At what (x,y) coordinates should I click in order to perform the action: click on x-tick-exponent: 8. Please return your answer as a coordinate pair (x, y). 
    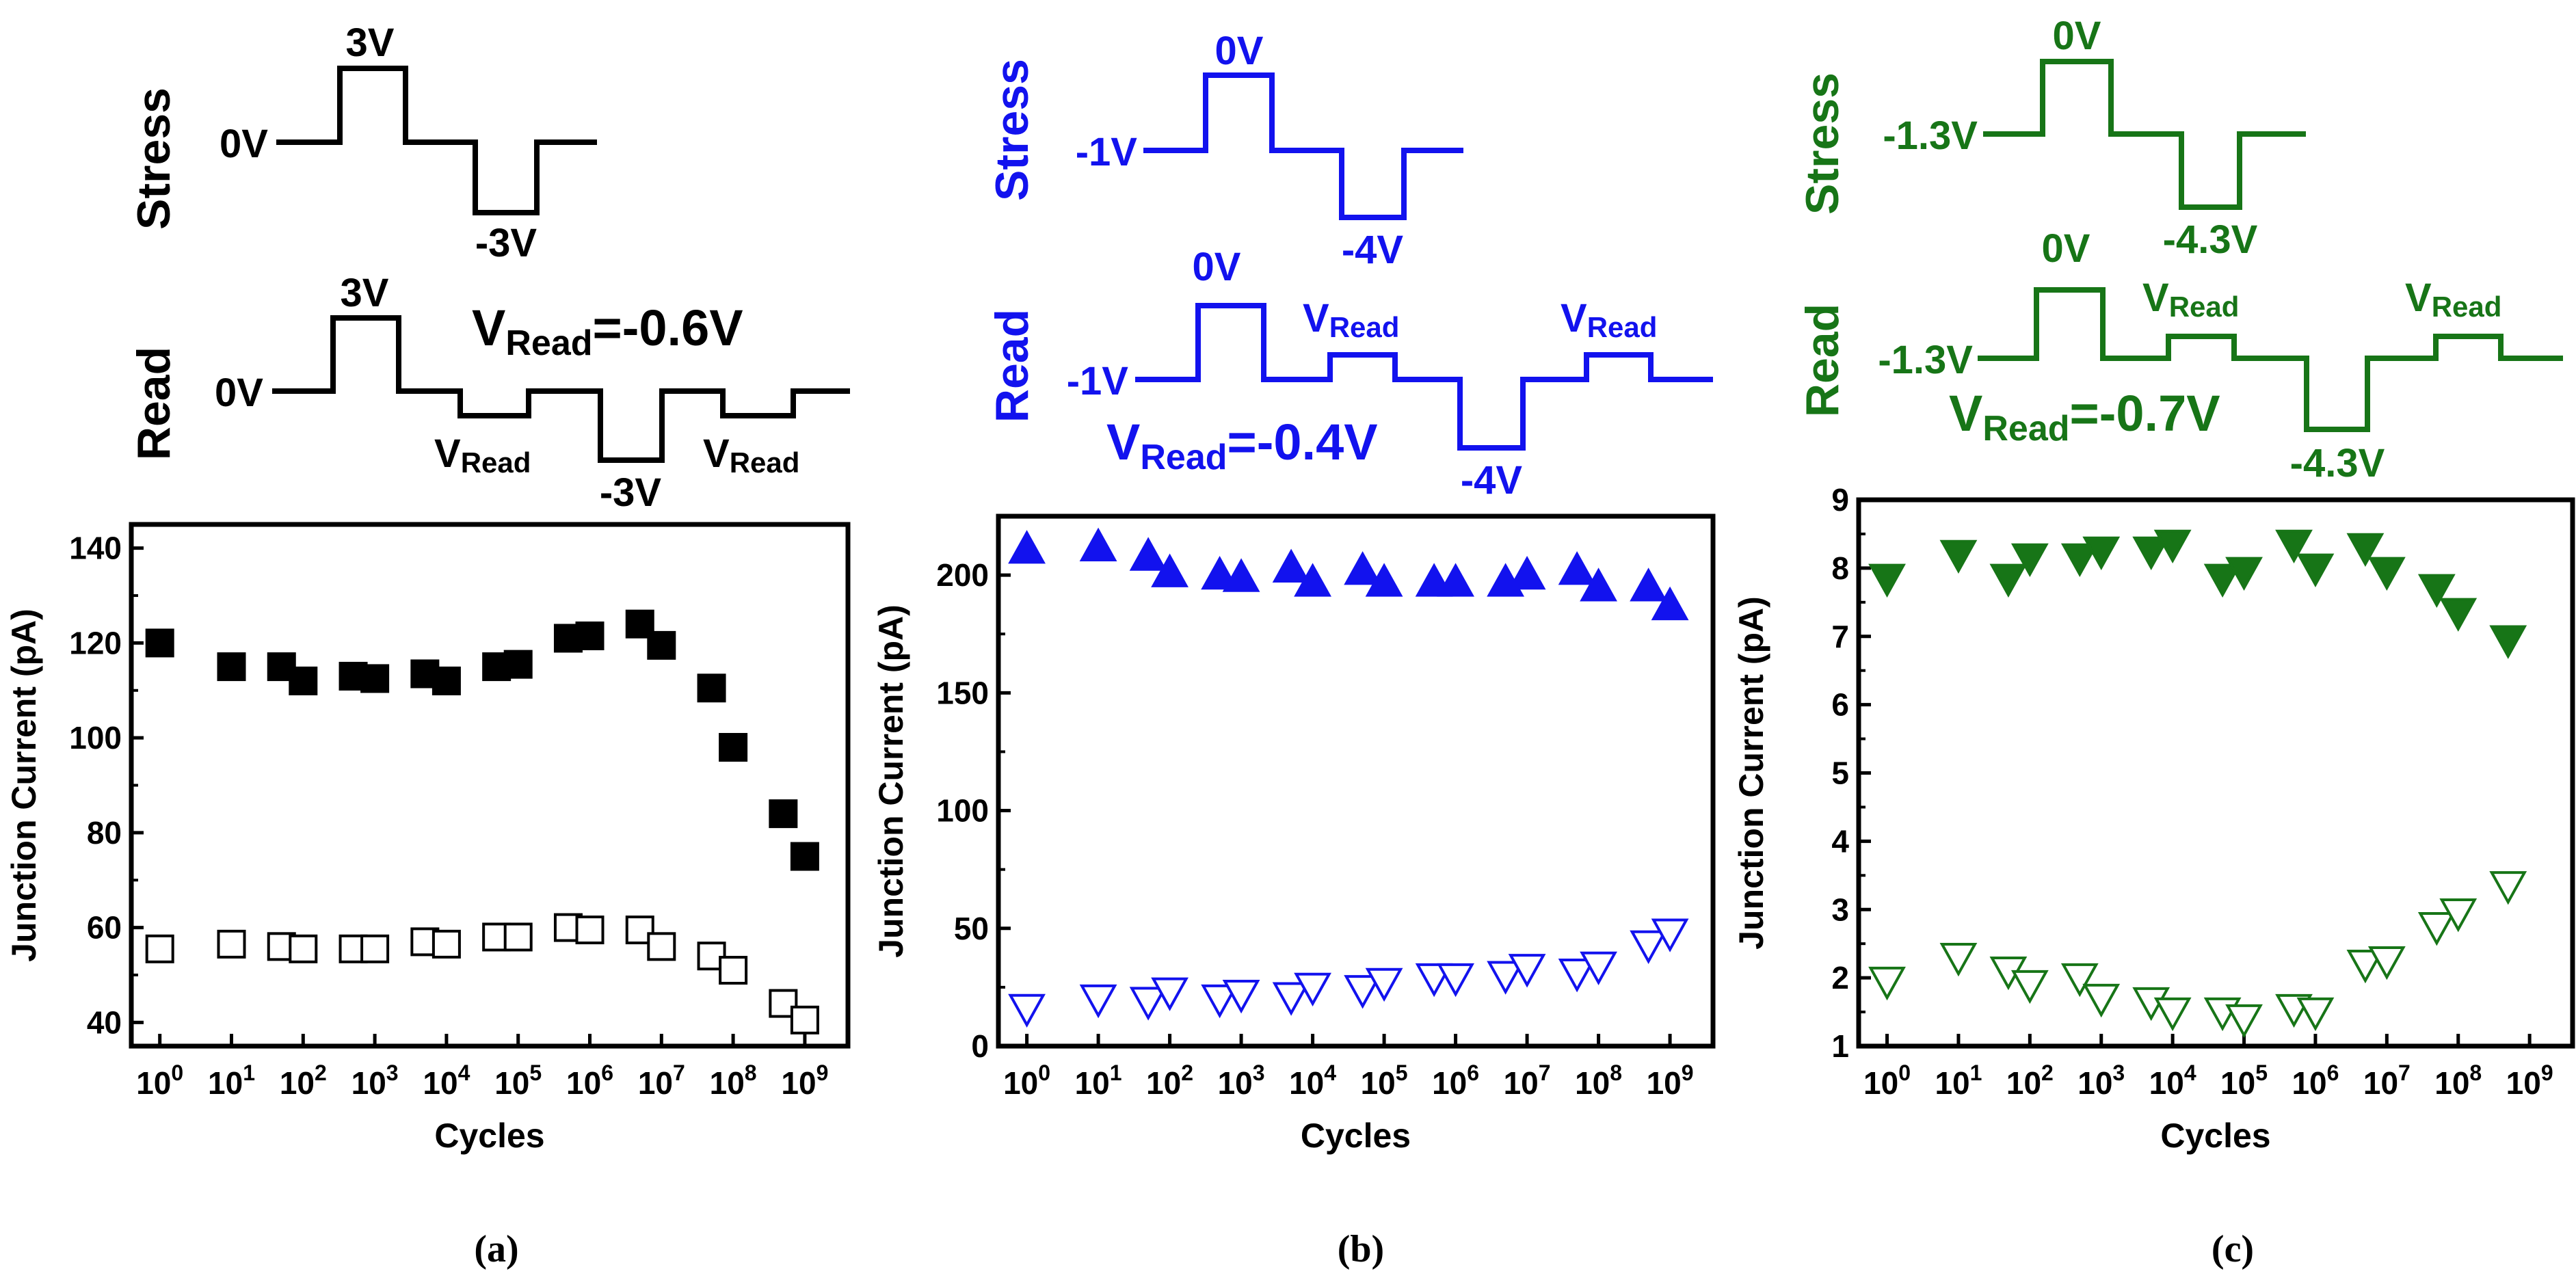
    Looking at the image, I should click on (1616, 1072).